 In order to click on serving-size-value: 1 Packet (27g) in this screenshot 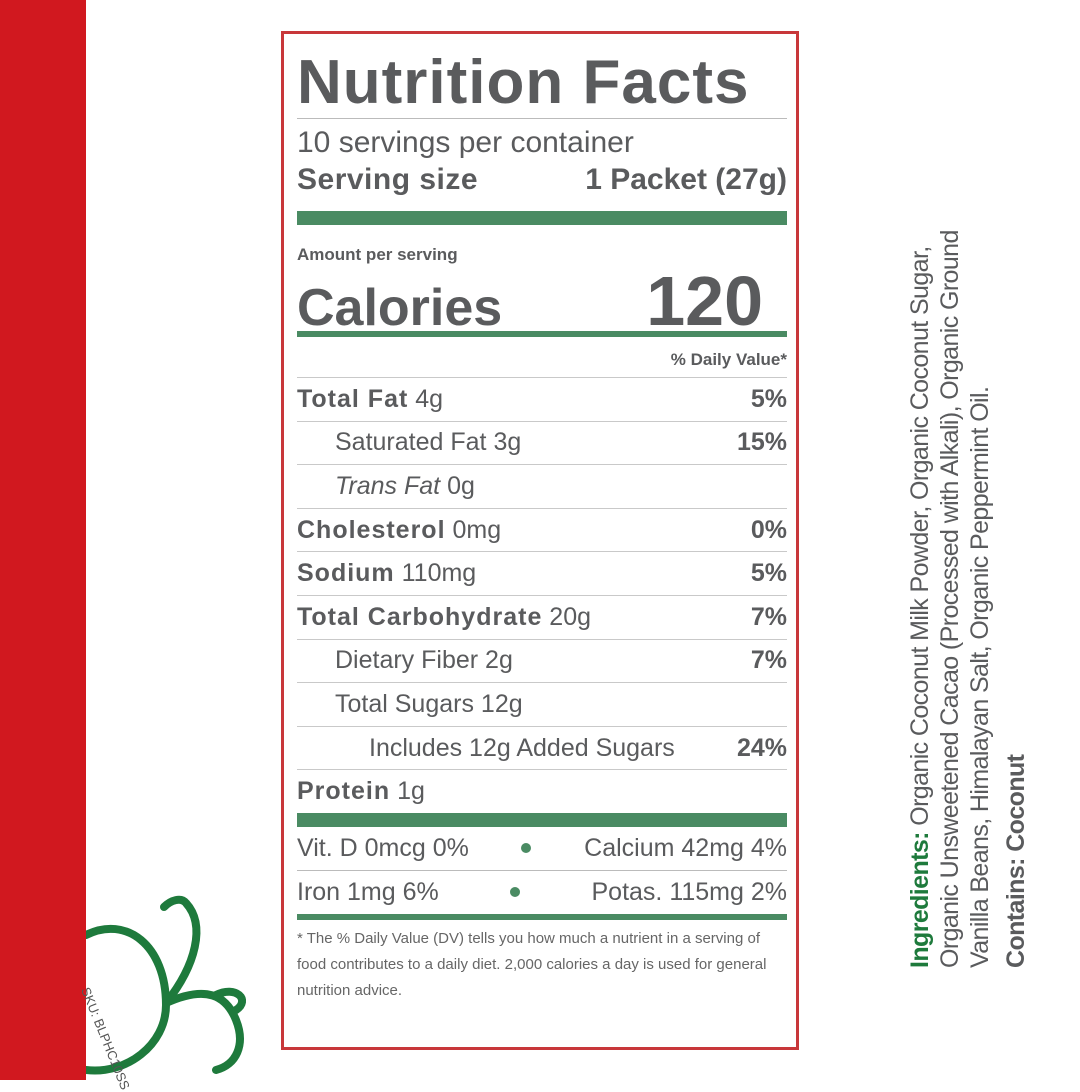, I will do `click(686, 179)`.